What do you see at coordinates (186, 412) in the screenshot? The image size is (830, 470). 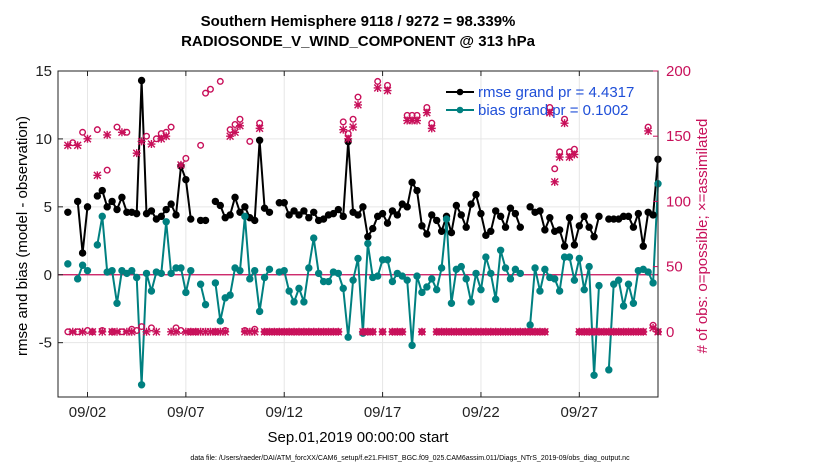 I see `x-tick-label: 09/07` at bounding box center [186, 412].